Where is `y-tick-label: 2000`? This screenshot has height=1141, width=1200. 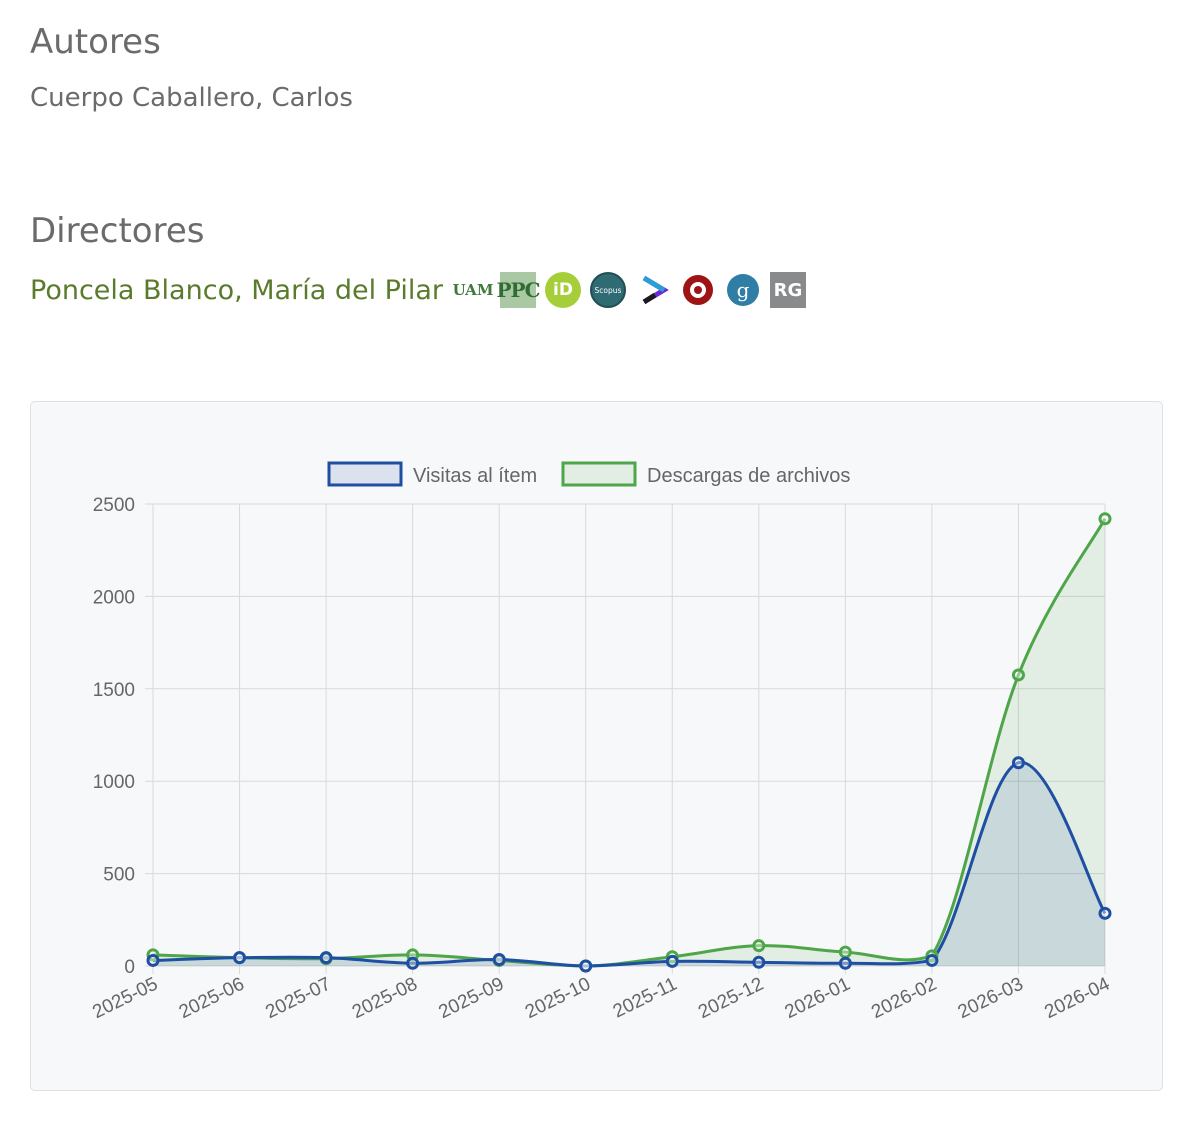
y-tick-label: 2000 is located at coordinates (114, 597).